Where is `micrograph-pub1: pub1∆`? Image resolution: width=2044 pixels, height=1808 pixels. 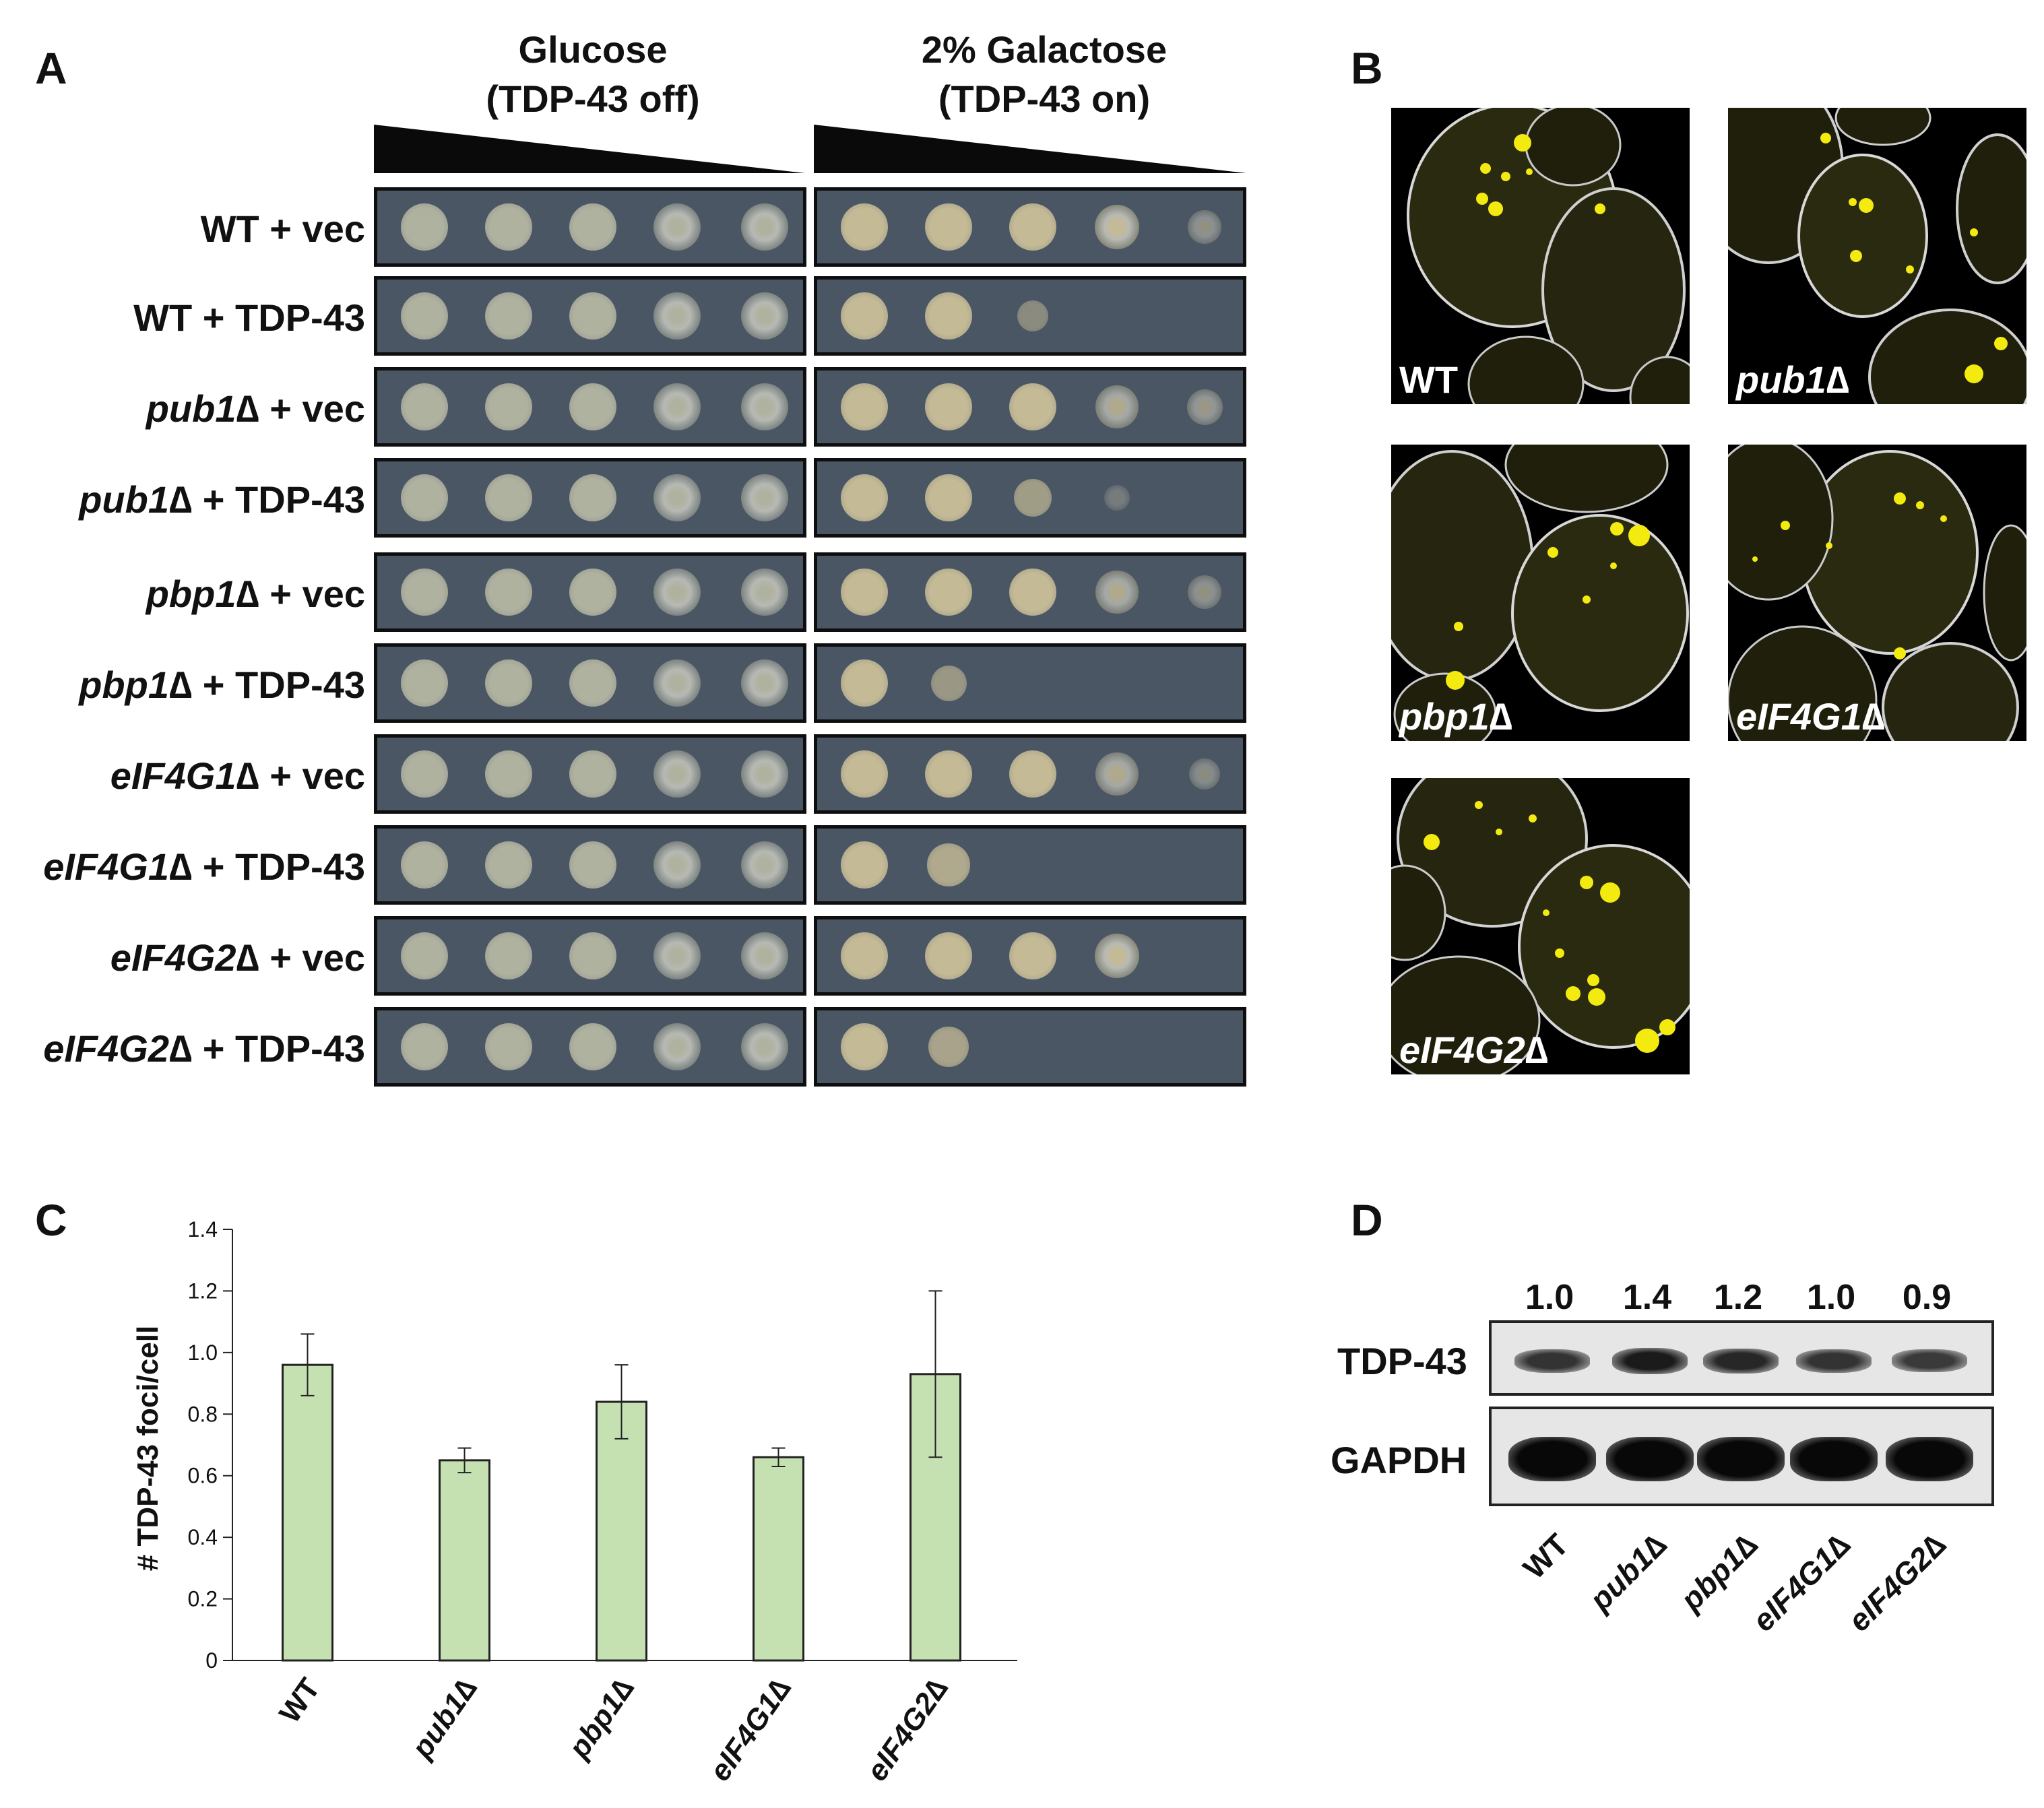
micrograph-pub1: pub1∆ is located at coordinates (1877, 256).